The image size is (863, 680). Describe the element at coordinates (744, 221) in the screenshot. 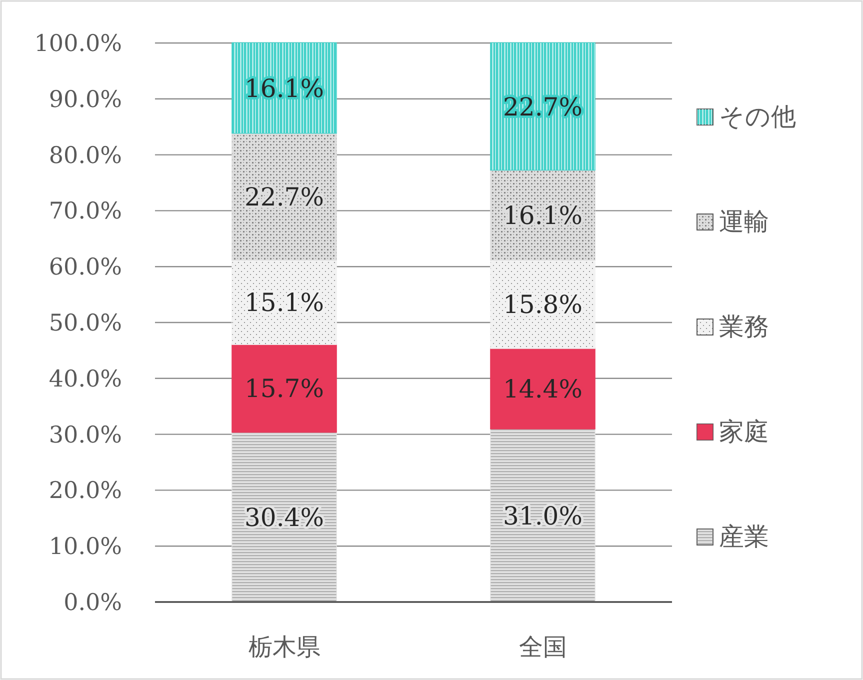

I see `legend-label: 運輸` at that location.